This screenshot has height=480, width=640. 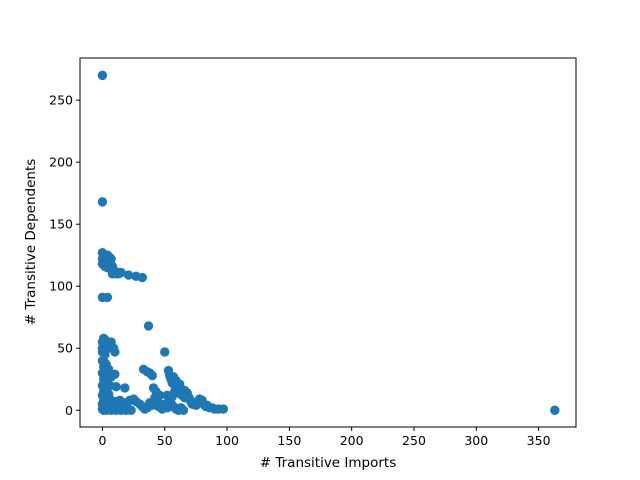 I want to click on x-tick-label: 150, so click(x=289, y=440).